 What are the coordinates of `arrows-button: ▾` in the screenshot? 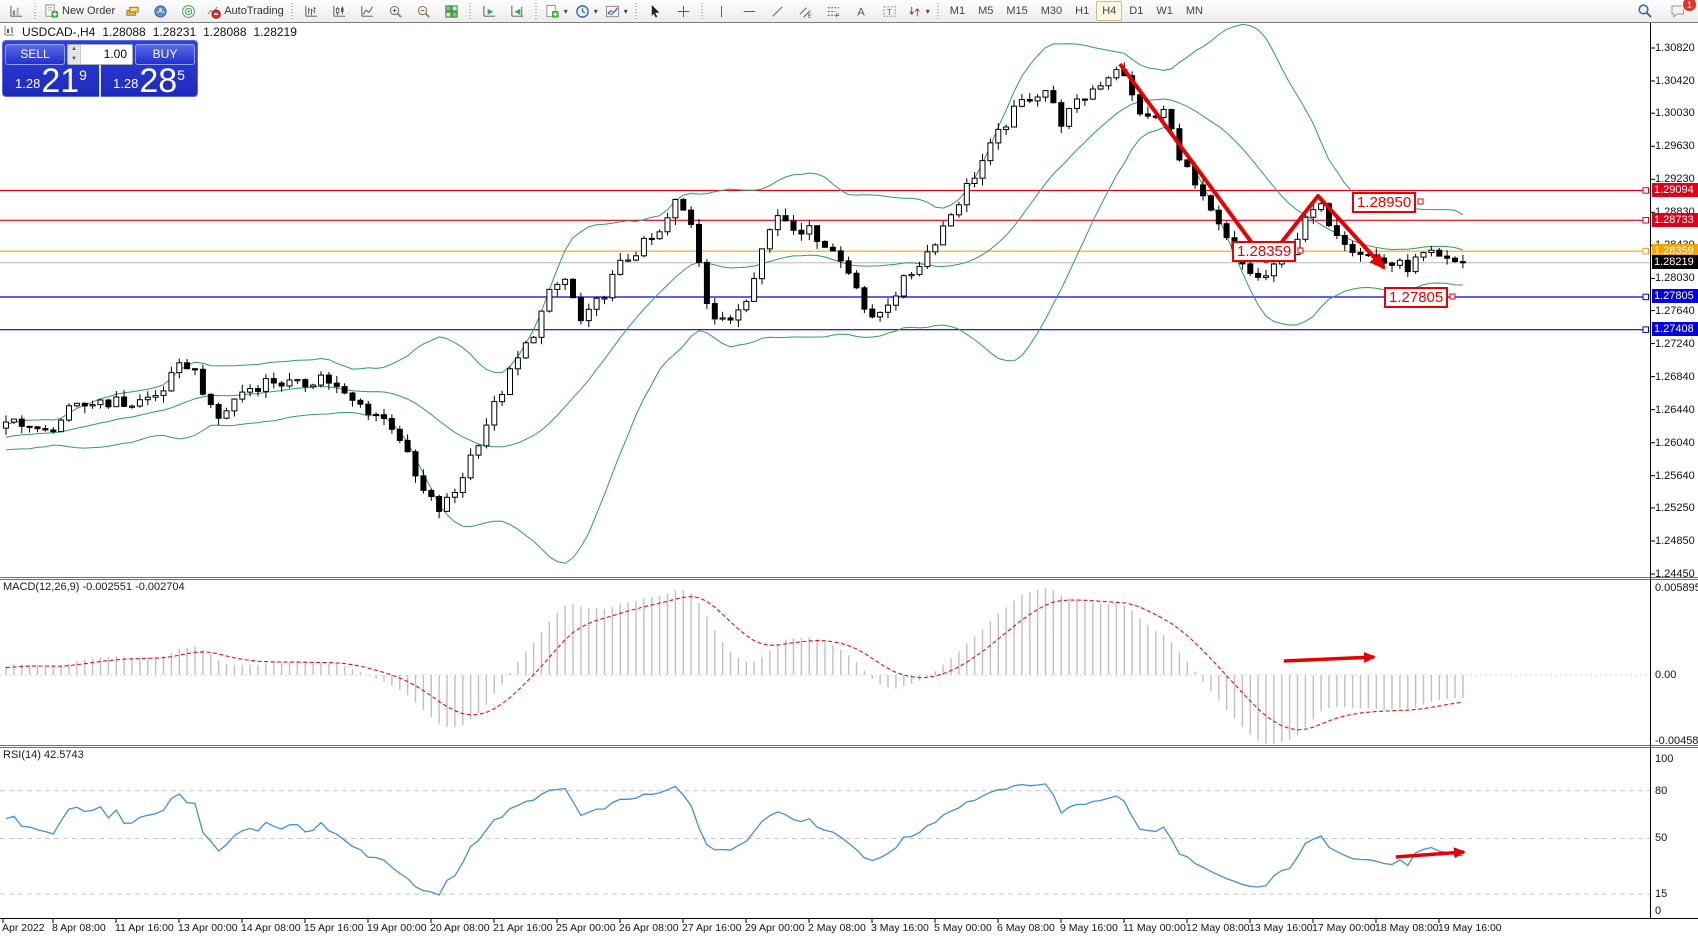 It's located at (918, 11).